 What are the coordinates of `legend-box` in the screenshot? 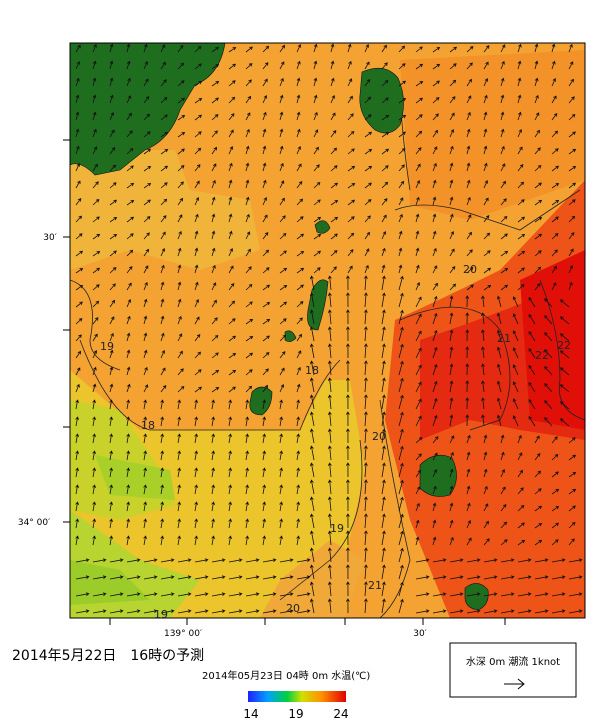 It's located at (513, 670).